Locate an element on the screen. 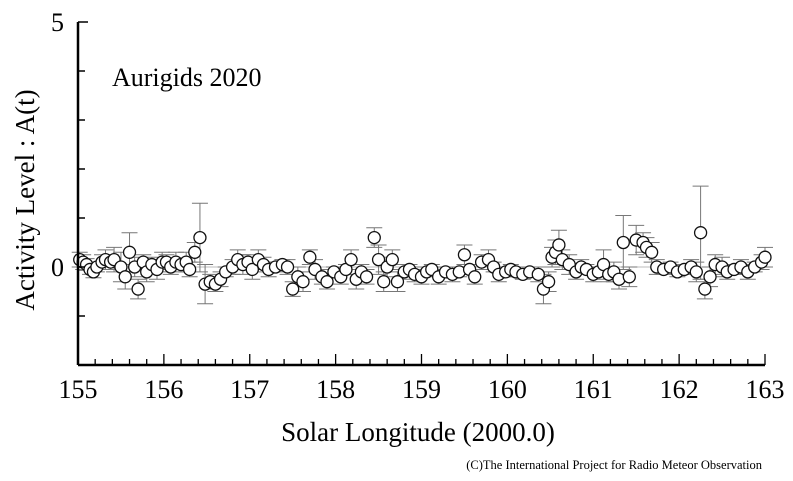 The width and height of the screenshot is (793, 481). y-tick-label: 5 is located at coordinates (57, 22).